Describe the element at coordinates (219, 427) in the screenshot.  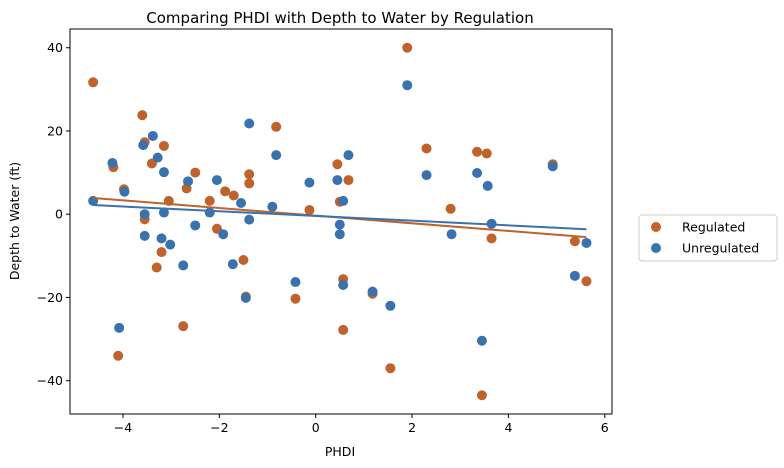
I see `x-tick-label: −2` at that location.